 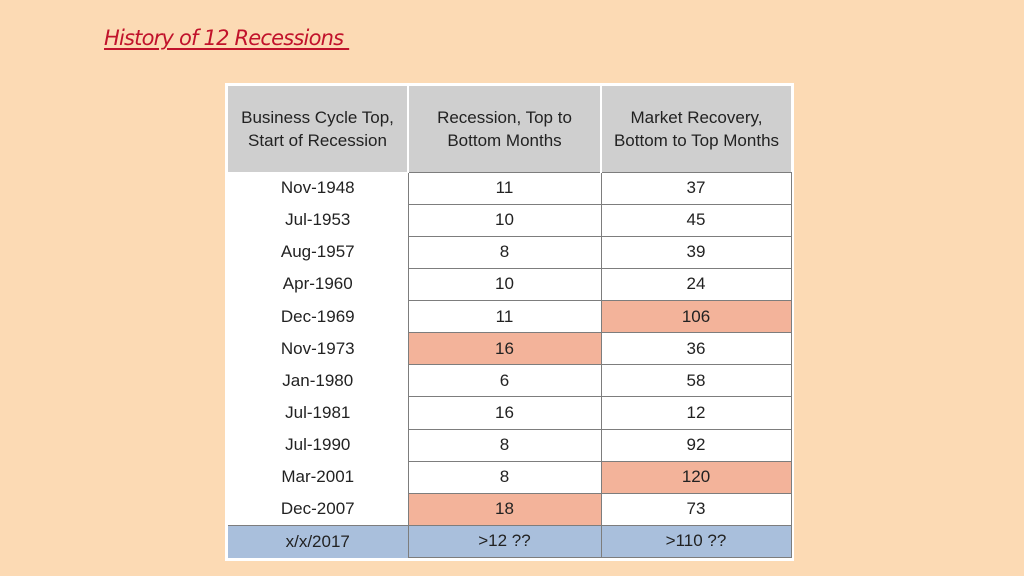 I want to click on table-row: Nov-1973 16 36, so click(x=510, y=349).